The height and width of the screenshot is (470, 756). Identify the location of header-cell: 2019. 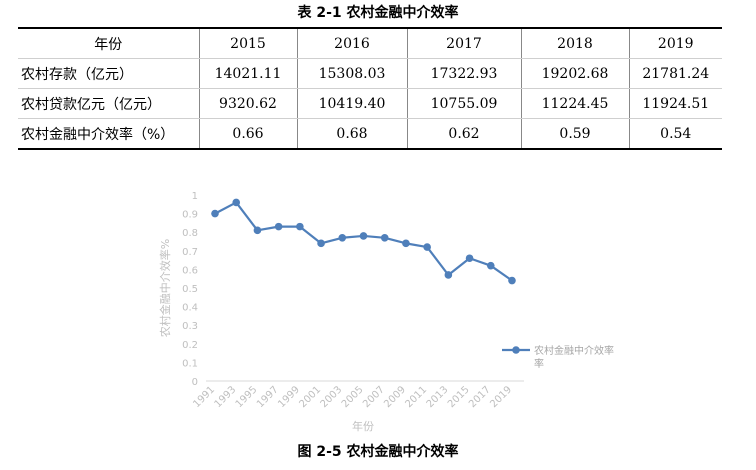
(675, 43).